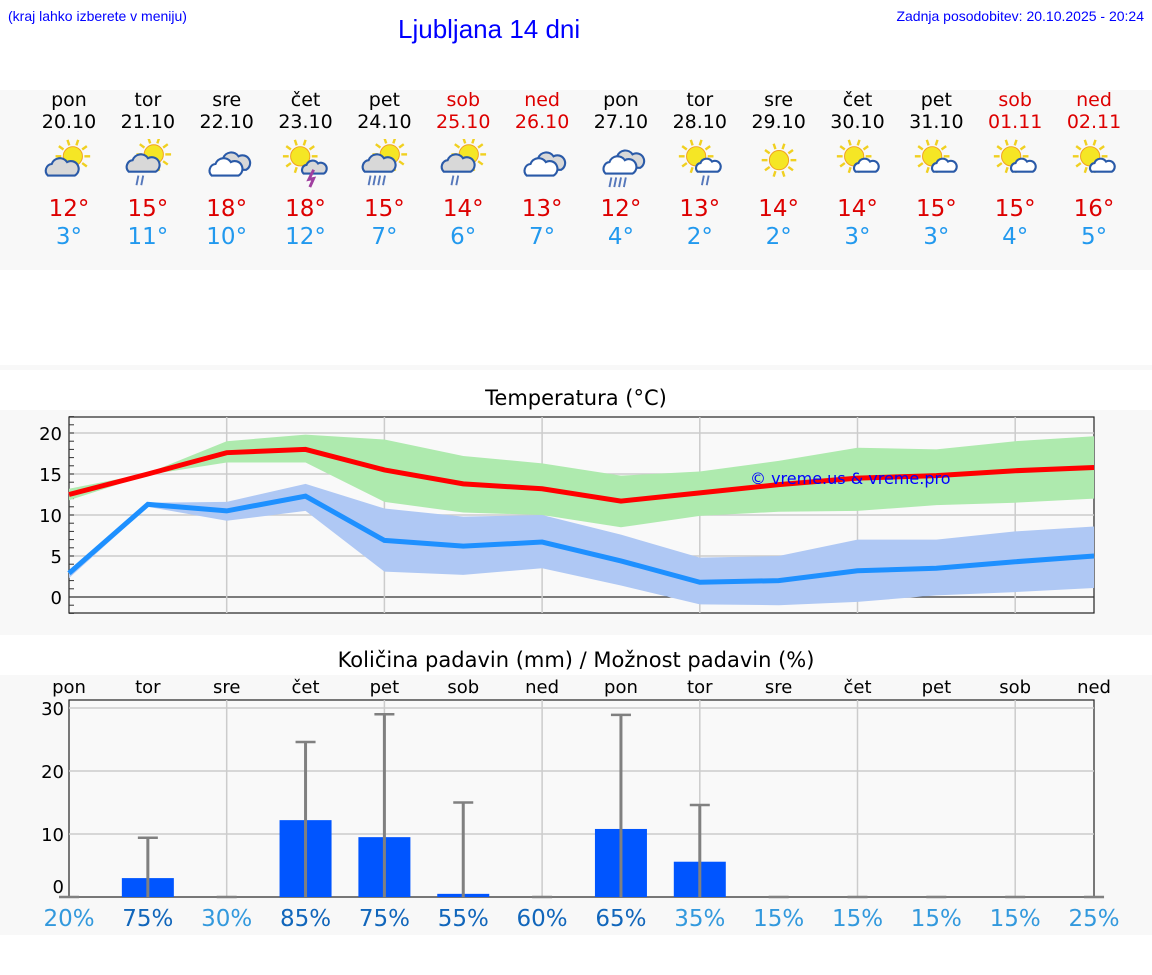 The height and width of the screenshot is (975, 1152). What do you see at coordinates (857, 122) in the screenshot?
I see `day-date: 30.10` at bounding box center [857, 122].